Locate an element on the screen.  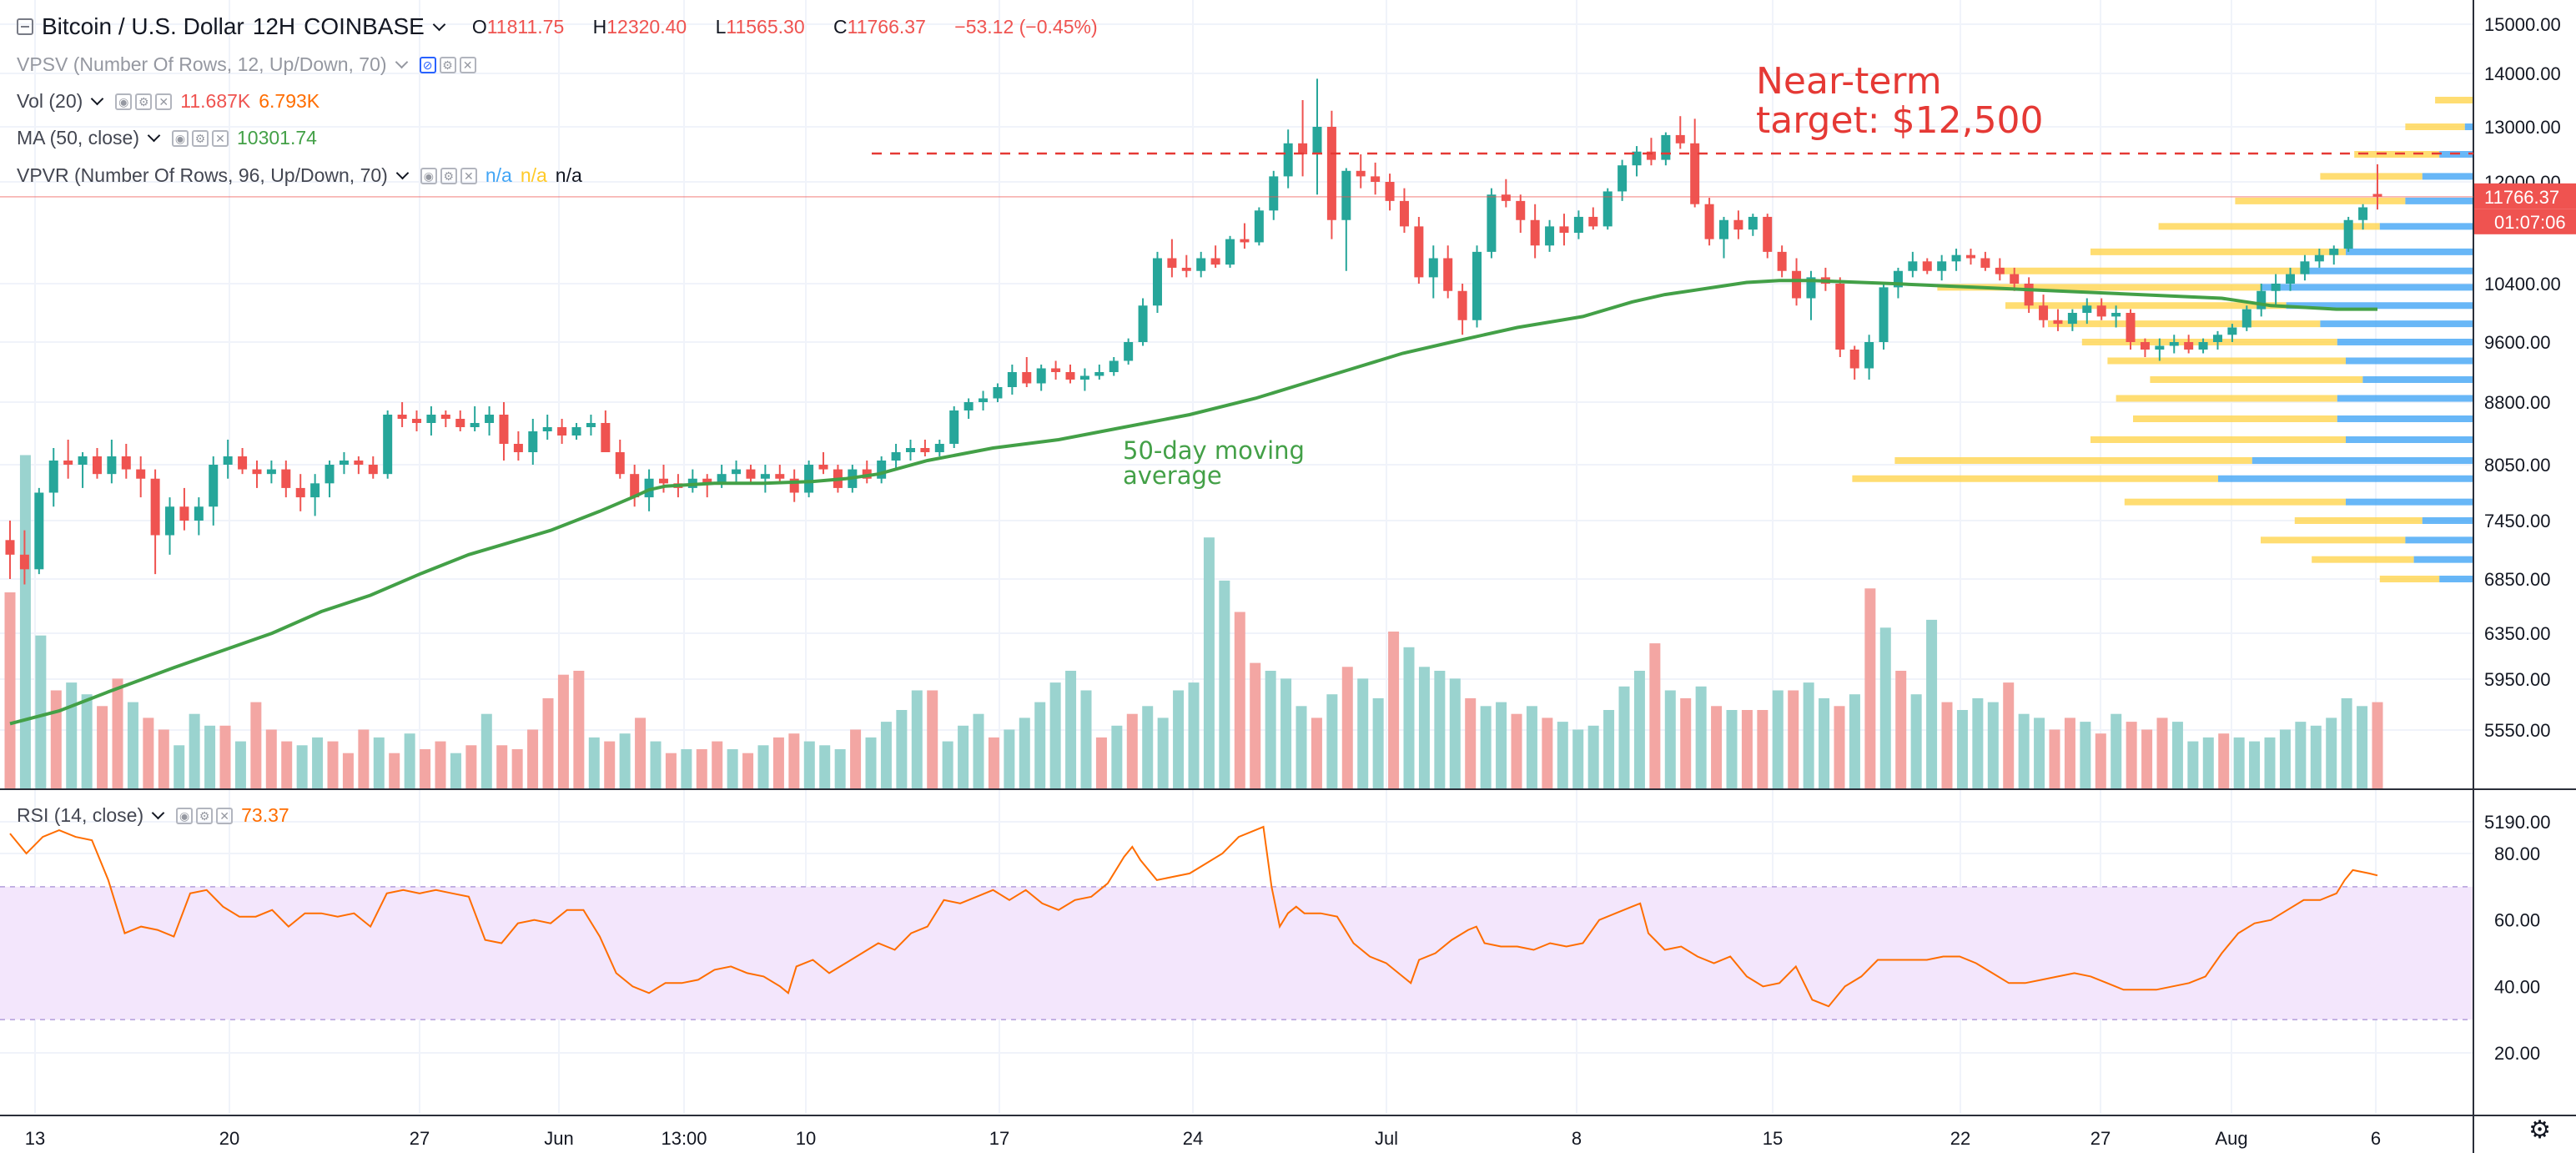
time-tick-label: 27 is located at coordinates (420, 1139).